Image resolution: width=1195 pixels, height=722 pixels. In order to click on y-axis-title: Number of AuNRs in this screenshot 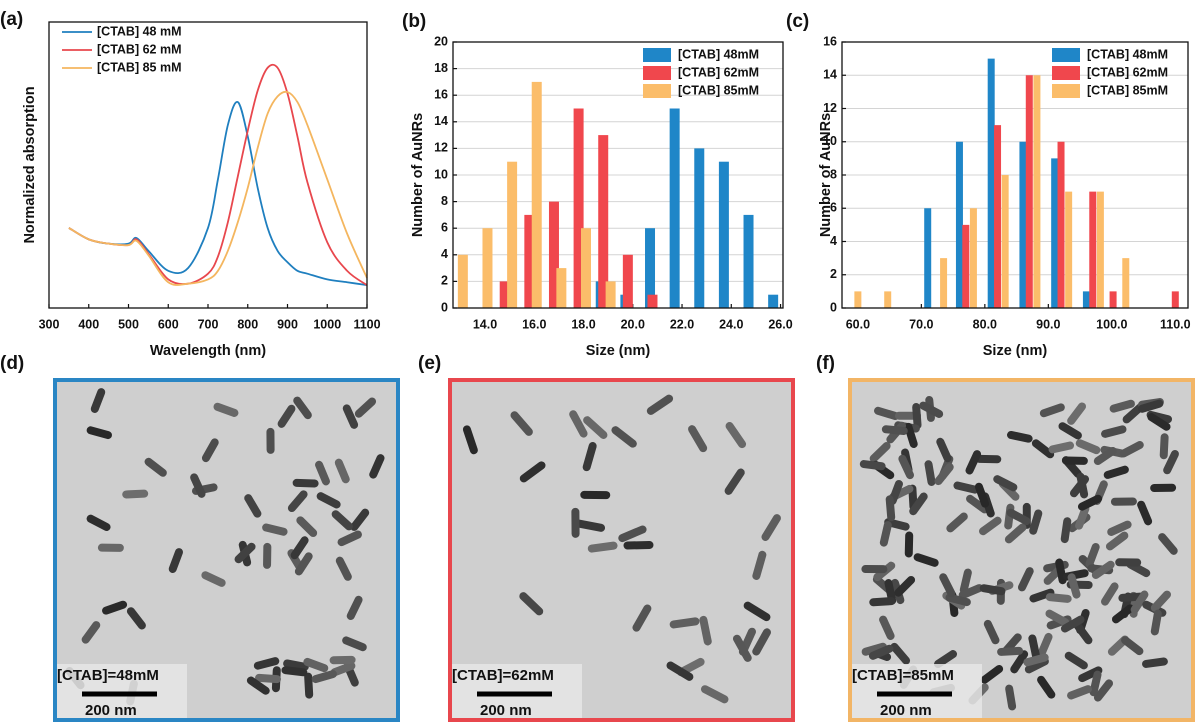, I will do `click(418, 175)`.